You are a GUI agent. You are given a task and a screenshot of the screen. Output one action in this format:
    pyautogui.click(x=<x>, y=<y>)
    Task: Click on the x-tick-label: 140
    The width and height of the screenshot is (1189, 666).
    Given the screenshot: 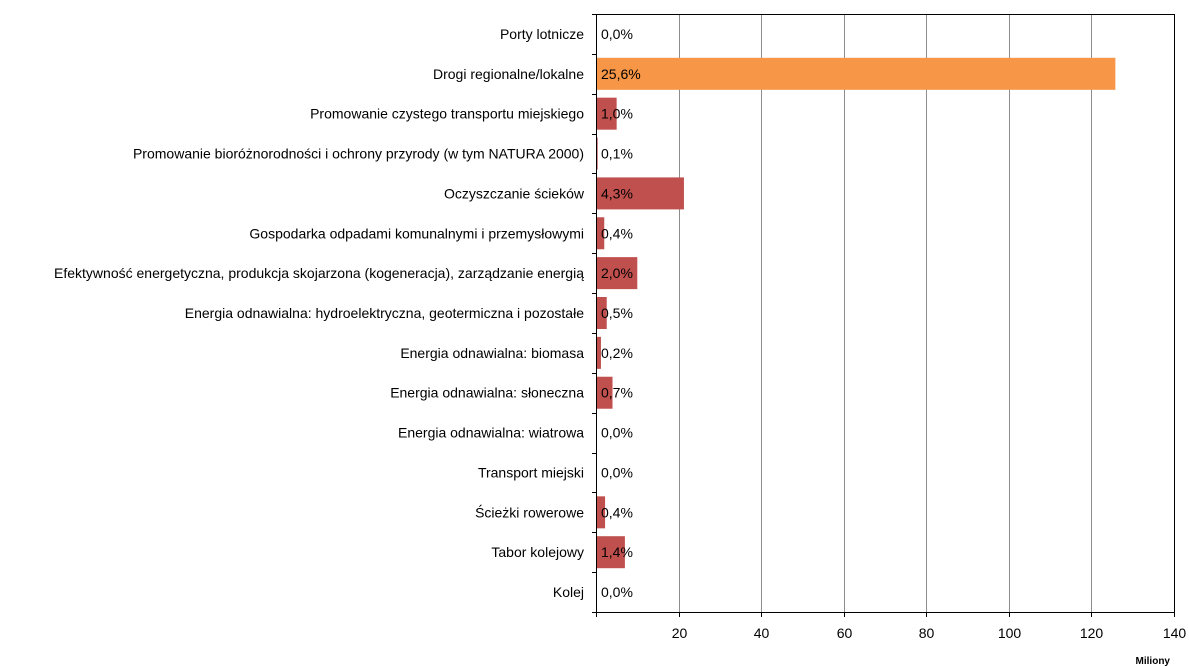 What is the action you would take?
    pyautogui.click(x=1175, y=633)
    